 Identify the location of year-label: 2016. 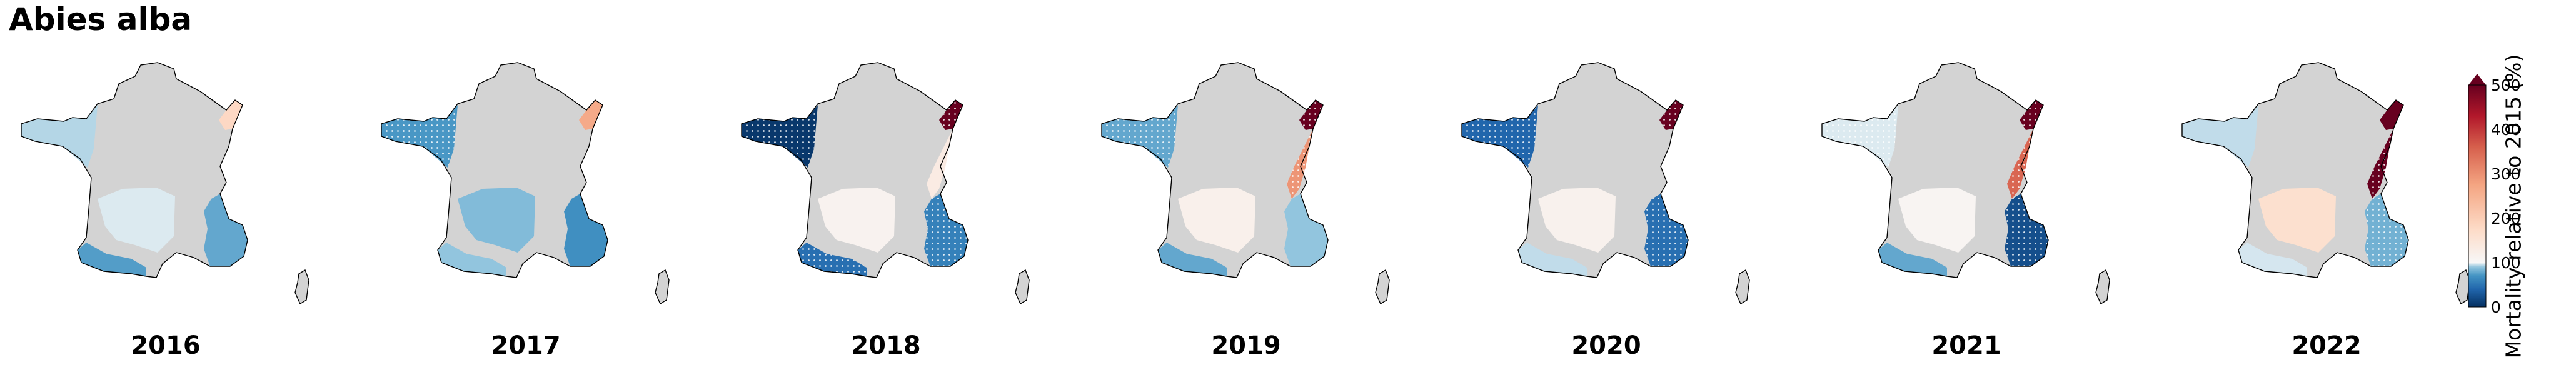
(166, 345).